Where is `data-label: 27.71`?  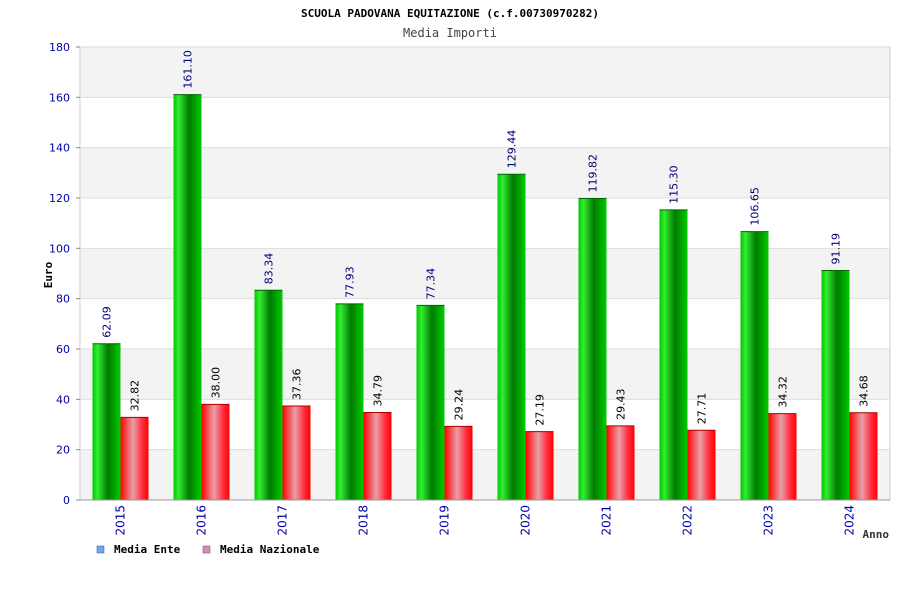
data-label: 27.71 is located at coordinates (702, 409).